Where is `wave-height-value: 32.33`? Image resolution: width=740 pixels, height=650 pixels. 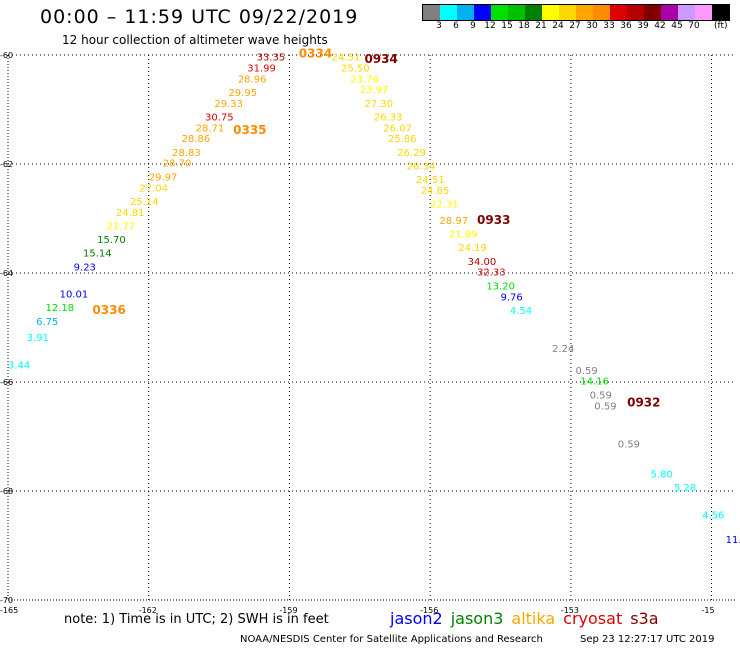
wave-height-value: 32.33 is located at coordinates (491, 273).